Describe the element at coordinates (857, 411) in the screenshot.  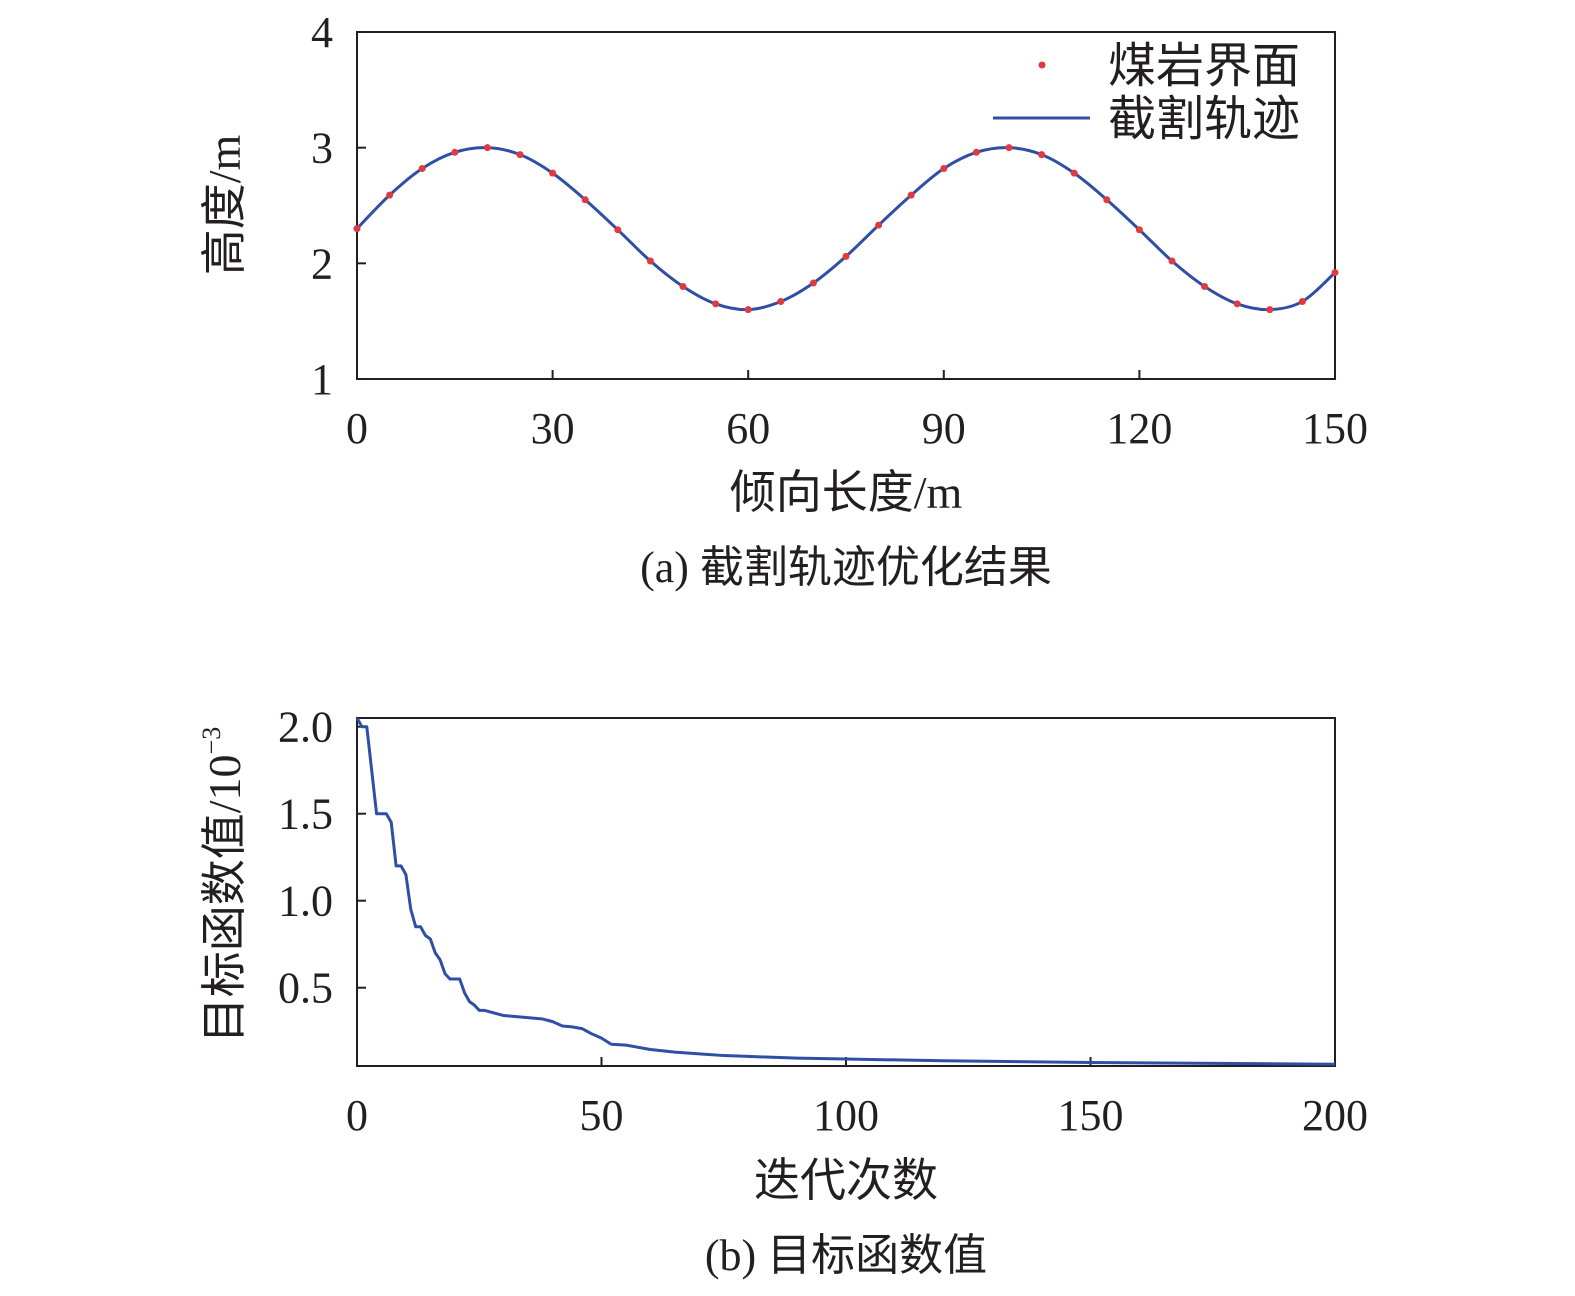
I see `chart-a-x-ticks: 0 30 60 90 120 150` at that location.